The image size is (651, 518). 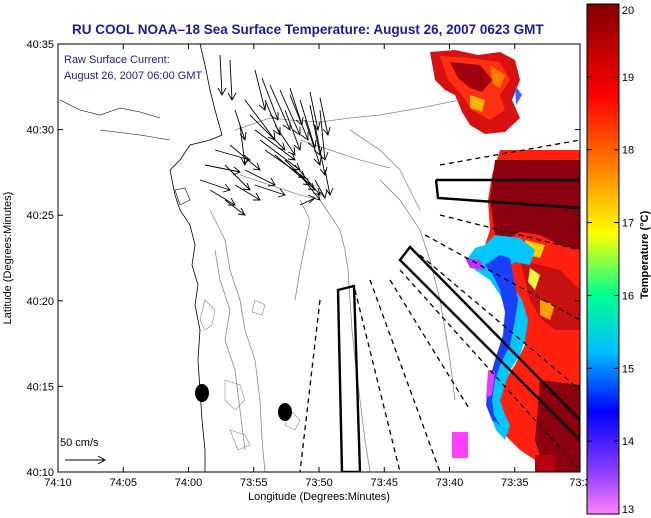 What do you see at coordinates (8, 258) in the screenshot?
I see `y-axis-label: Latitude (Degrees:Minutes)` at bounding box center [8, 258].